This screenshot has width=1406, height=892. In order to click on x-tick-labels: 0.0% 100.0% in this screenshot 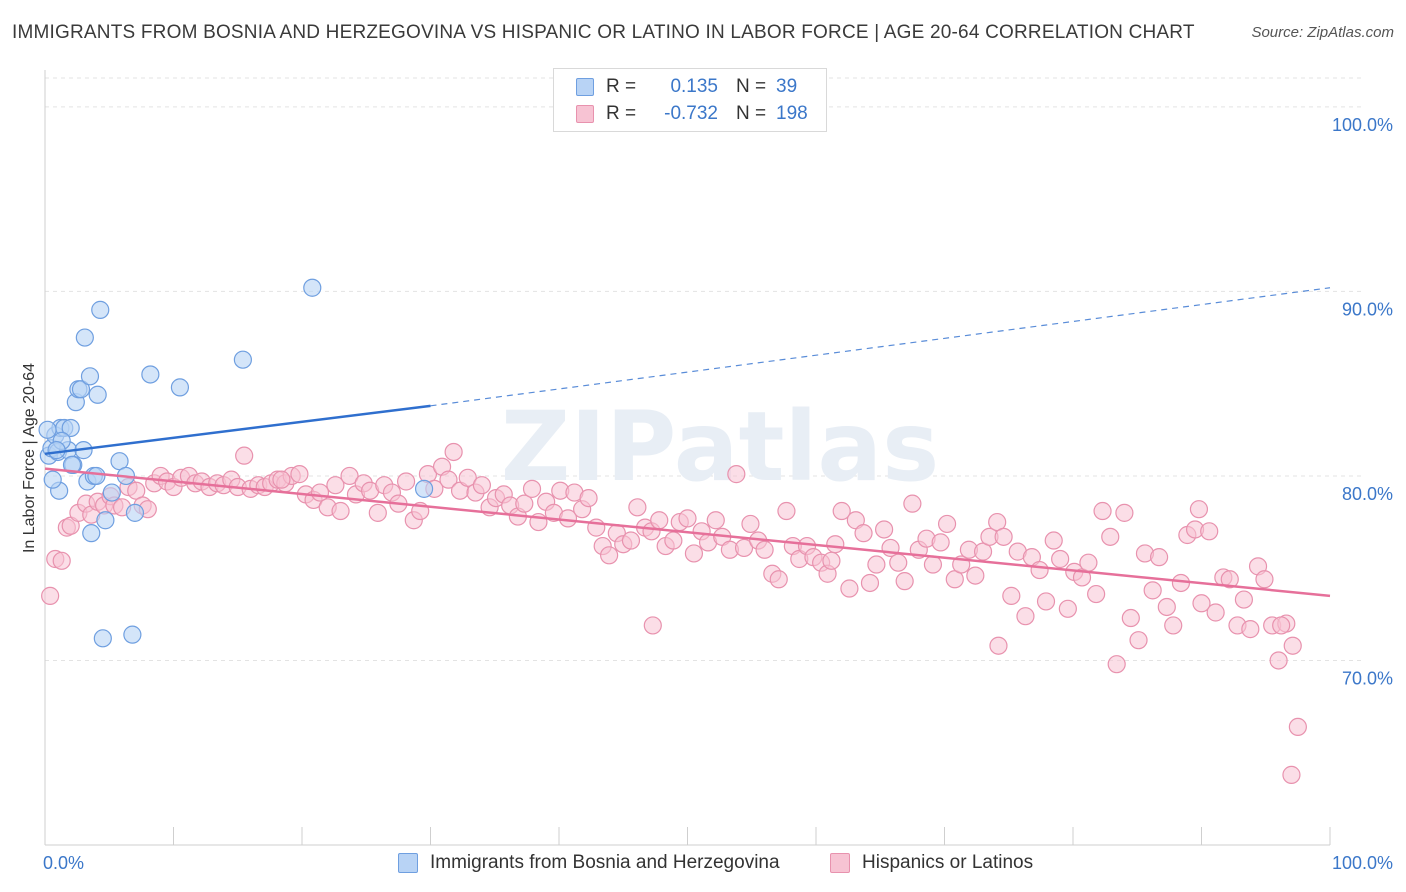, I will do `click(718, 863)`.